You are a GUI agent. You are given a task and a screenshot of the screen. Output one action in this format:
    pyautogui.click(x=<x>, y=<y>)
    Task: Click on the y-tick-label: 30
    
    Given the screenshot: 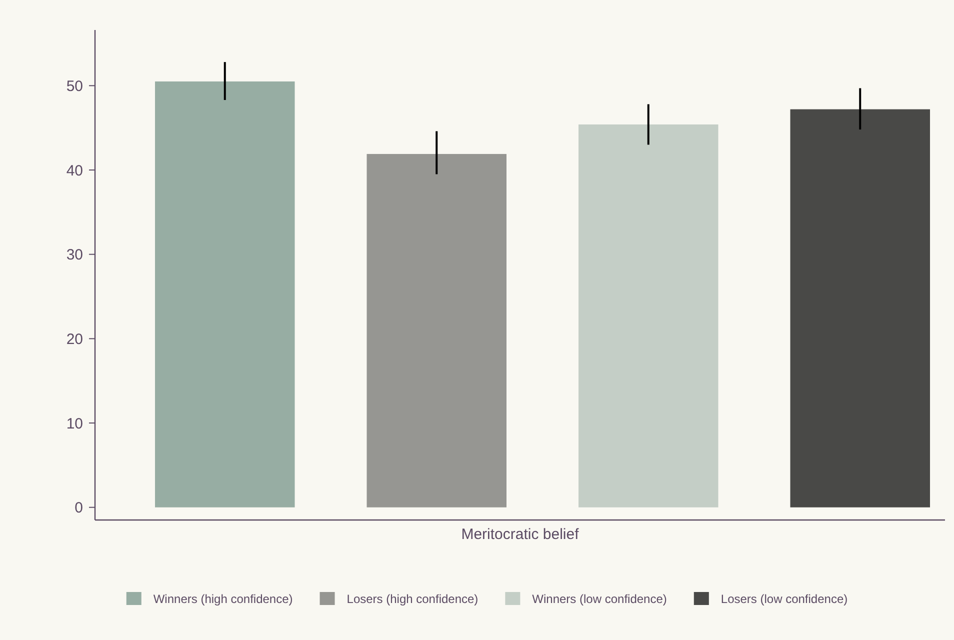 What is the action you would take?
    pyautogui.click(x=74, y=255)
    